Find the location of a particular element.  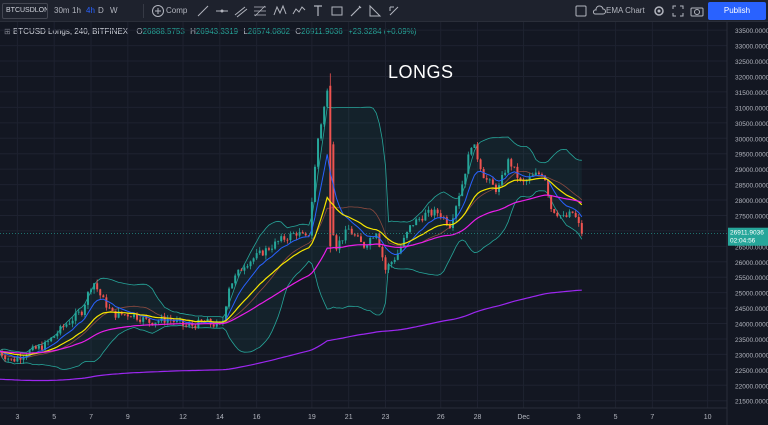

bar-countdown: 02:04:56 is located at coordinates (743, 241).